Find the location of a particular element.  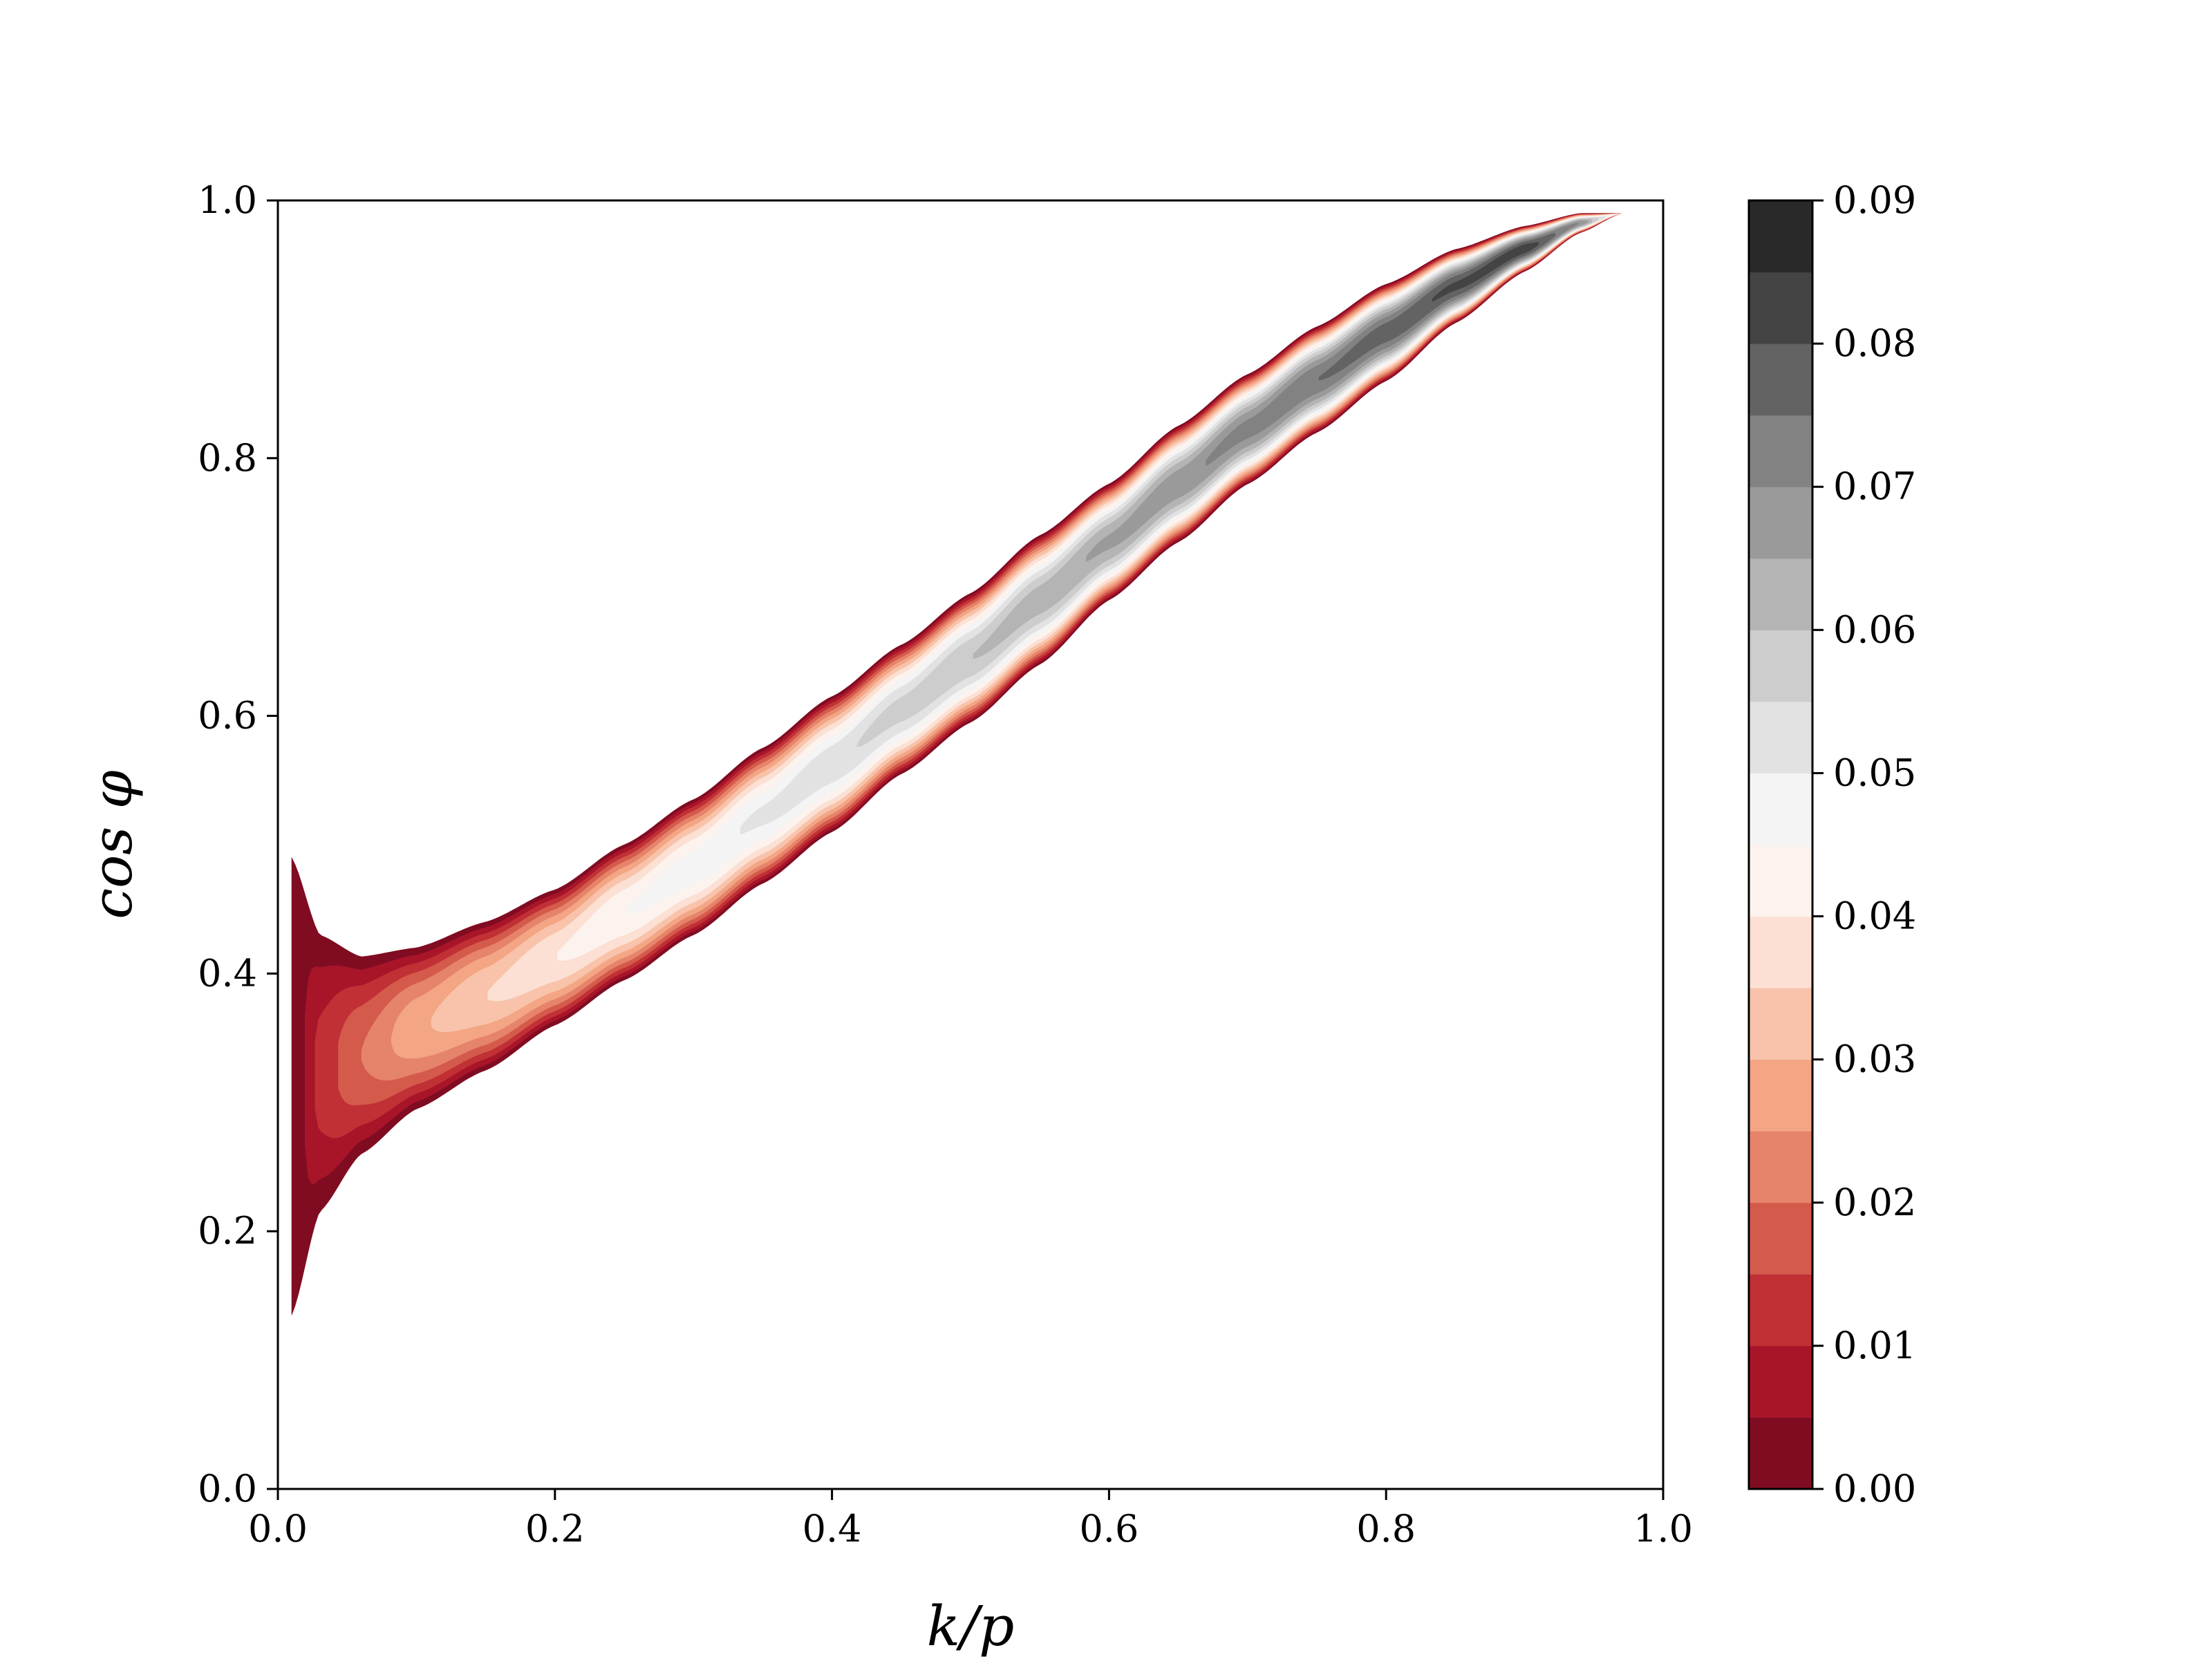

colorbar-tick-label: 0.09 is located at coordinates (1874, 200).